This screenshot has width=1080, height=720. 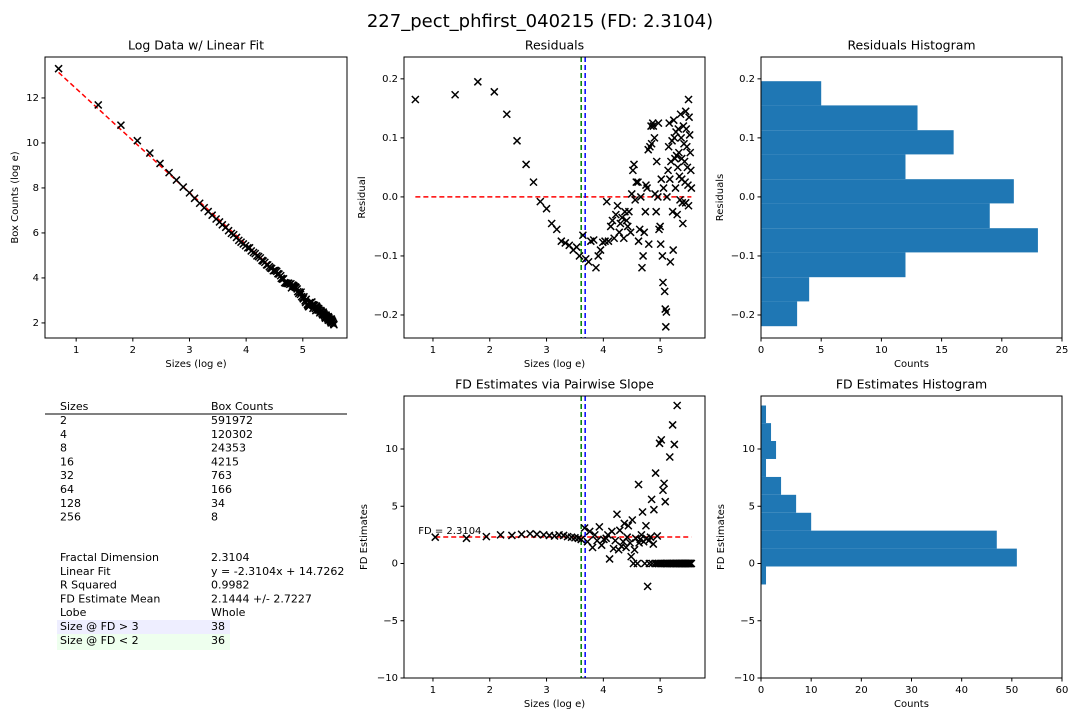 What do you see at coordinates (554, 537) in the screenshot?
I see `axes-frame` at bounding box center [554, 537].